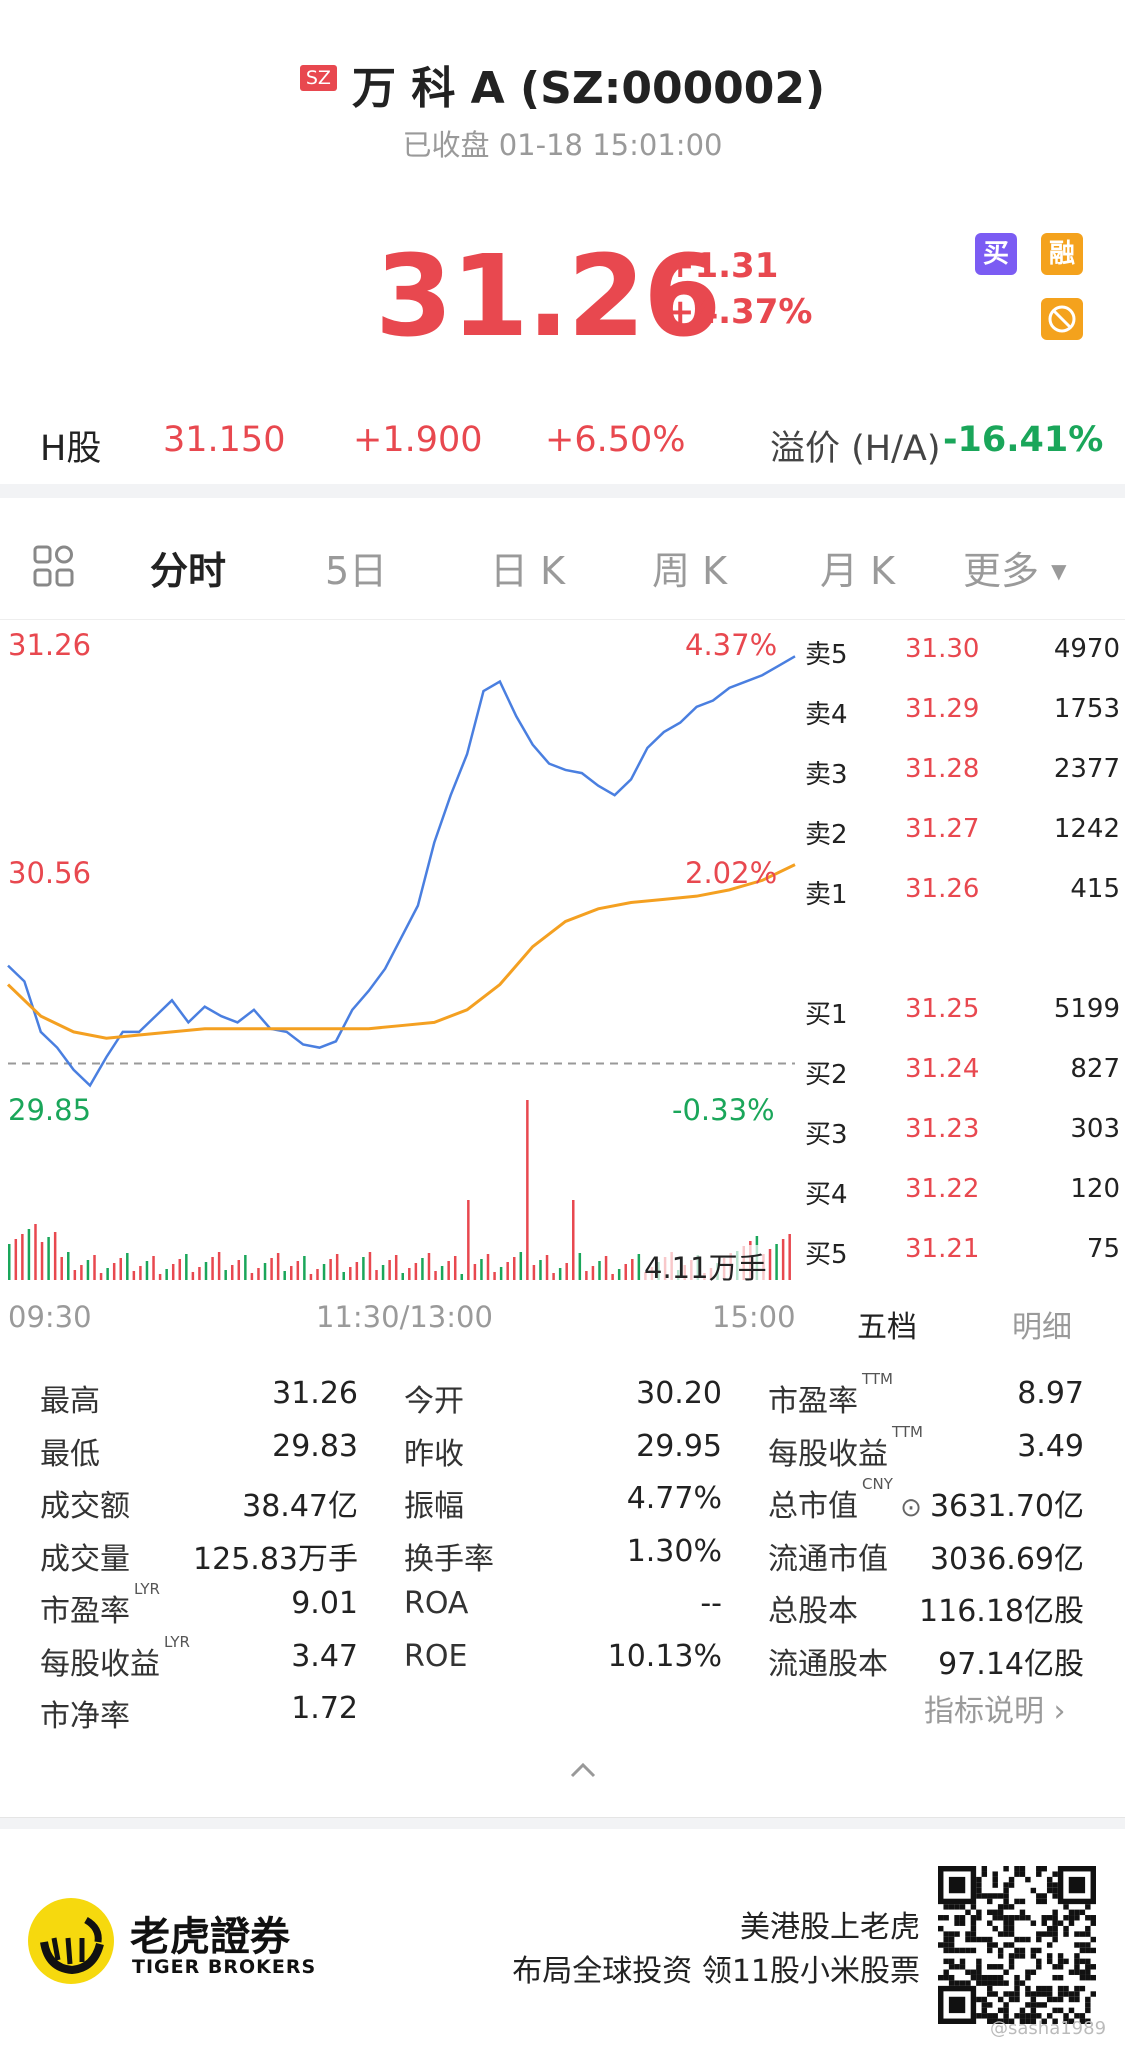 The width and height of the screenshot is (1125, 2053). Describe the element at coordinates (85, 1506) in the screenshot. I see `stat-key: 成交额` at that location.